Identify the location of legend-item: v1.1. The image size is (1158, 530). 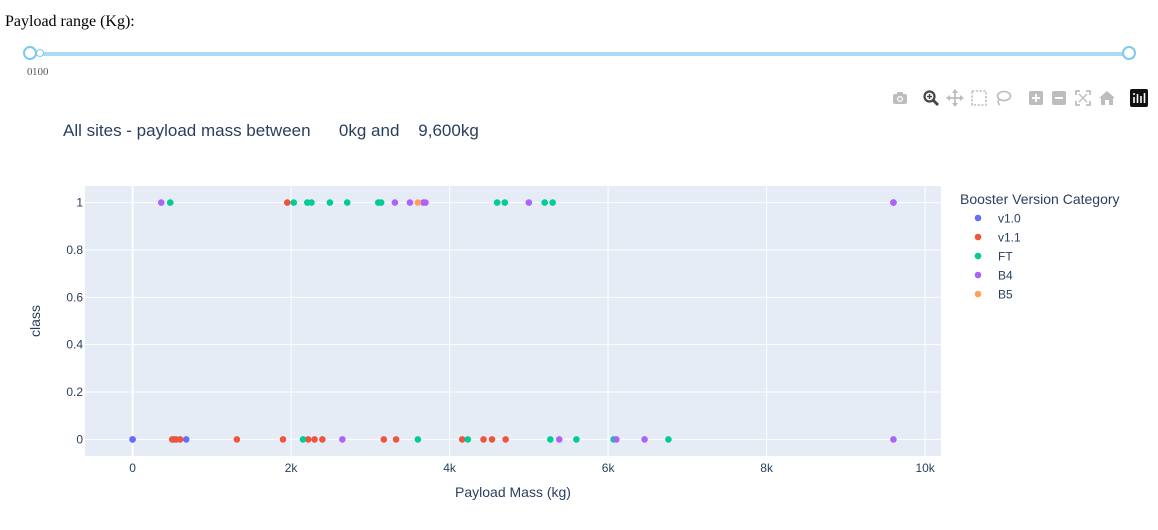
(997, 238).